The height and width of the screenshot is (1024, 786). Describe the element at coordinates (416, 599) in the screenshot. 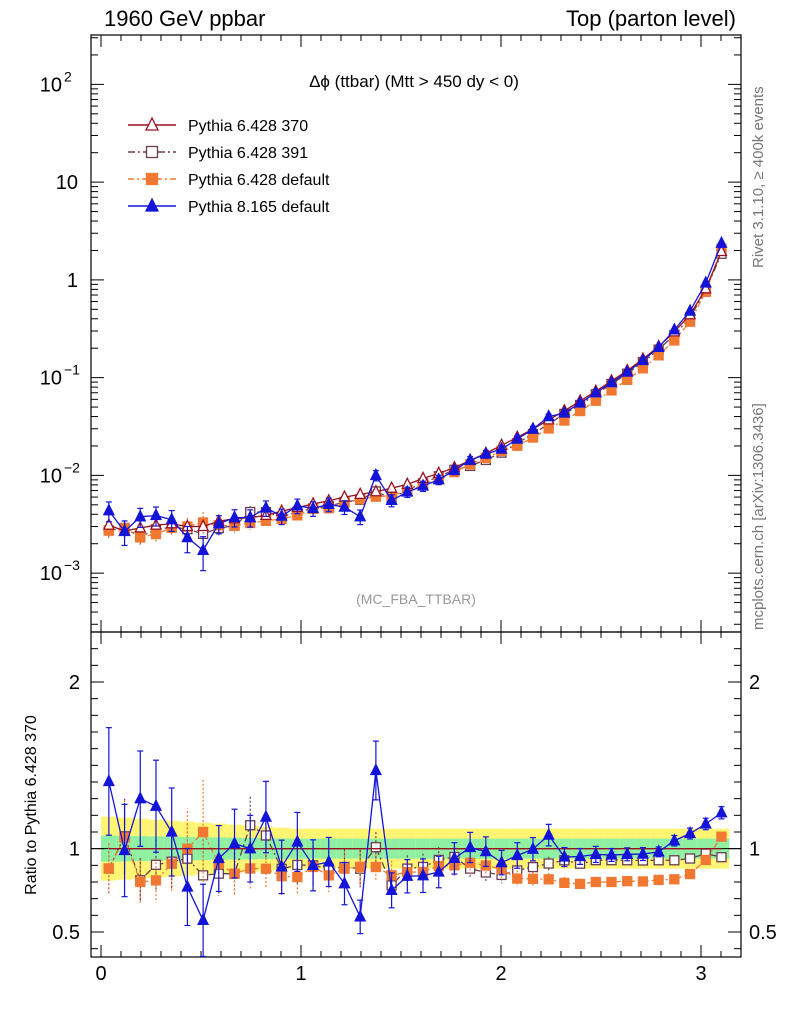

I see `analysis-watermark: (MC_FBA_TTBAR)` at that location.